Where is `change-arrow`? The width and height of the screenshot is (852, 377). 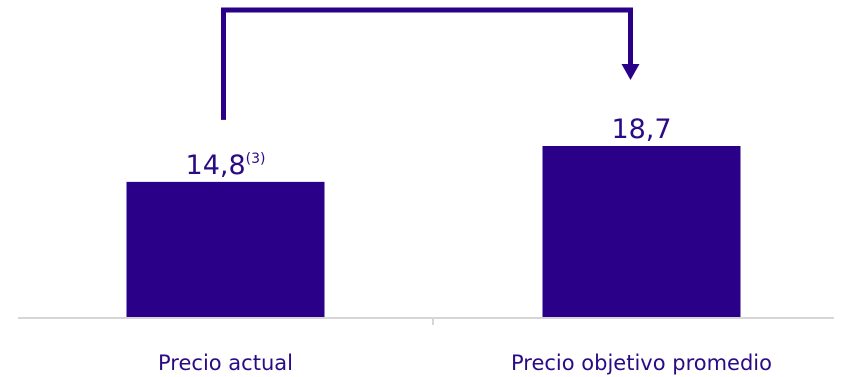
change-arrow is located at coordinates (427, 63).